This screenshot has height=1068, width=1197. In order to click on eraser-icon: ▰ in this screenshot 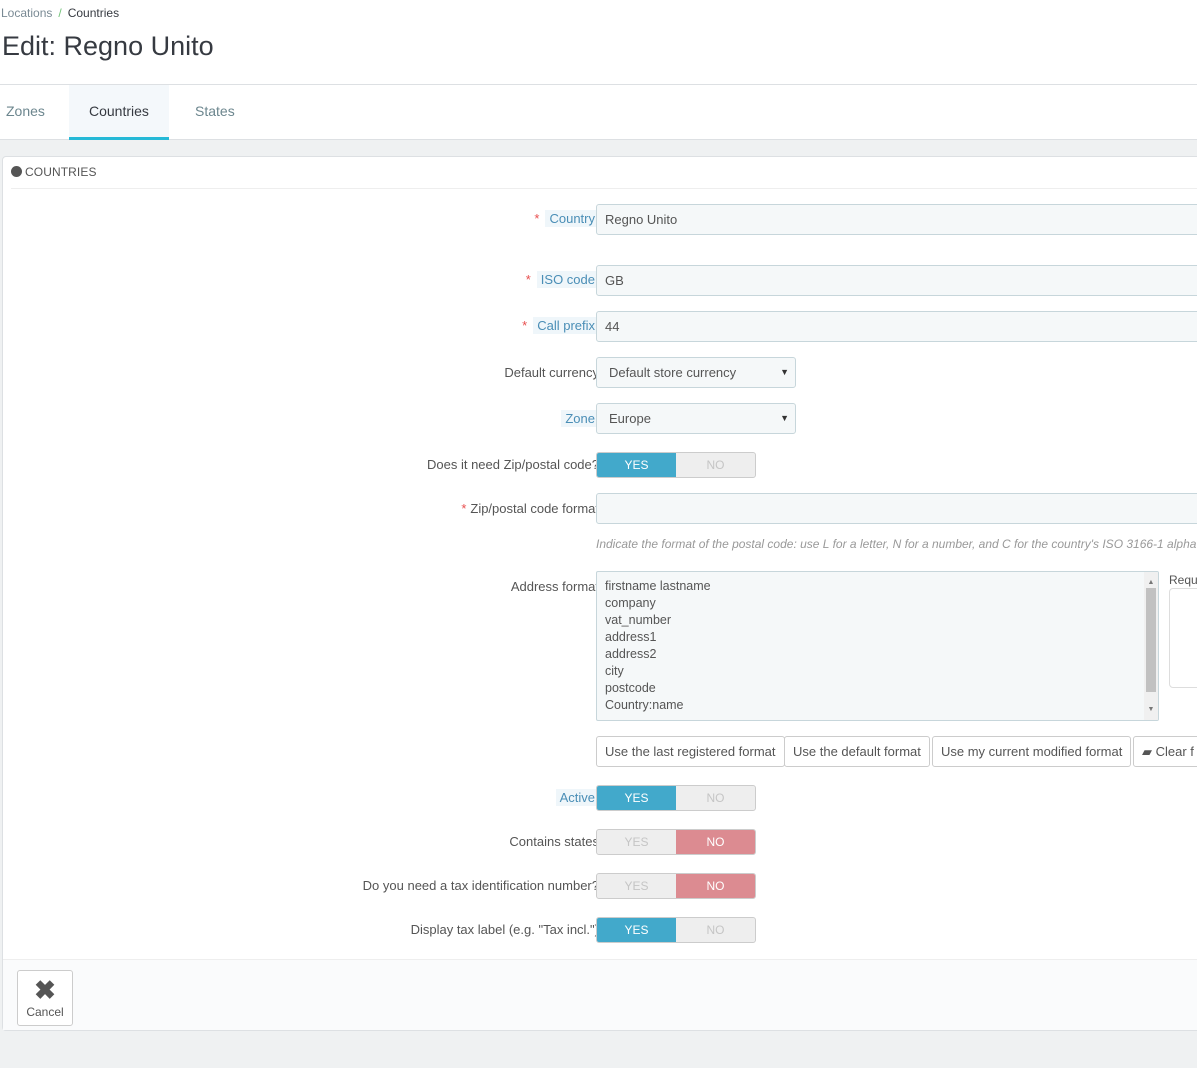, I will do `click(1149, 751)`.